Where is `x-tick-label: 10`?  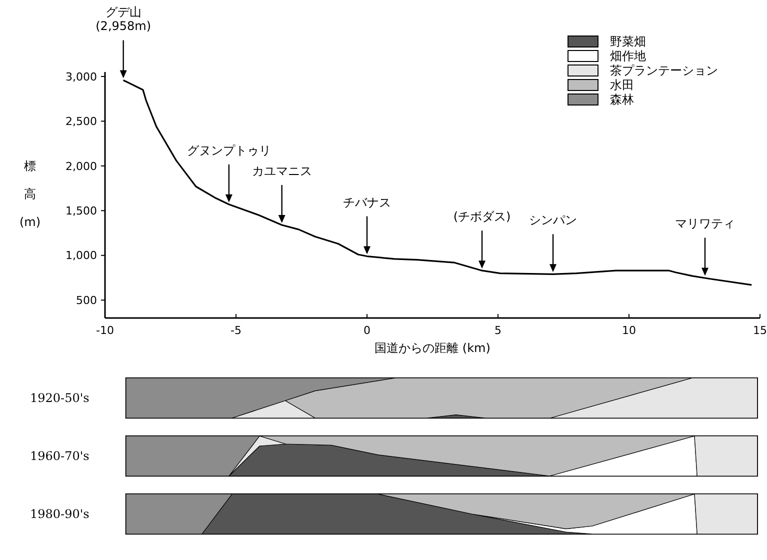 x-tick-label: 10 is located at coordinates (629, 330).